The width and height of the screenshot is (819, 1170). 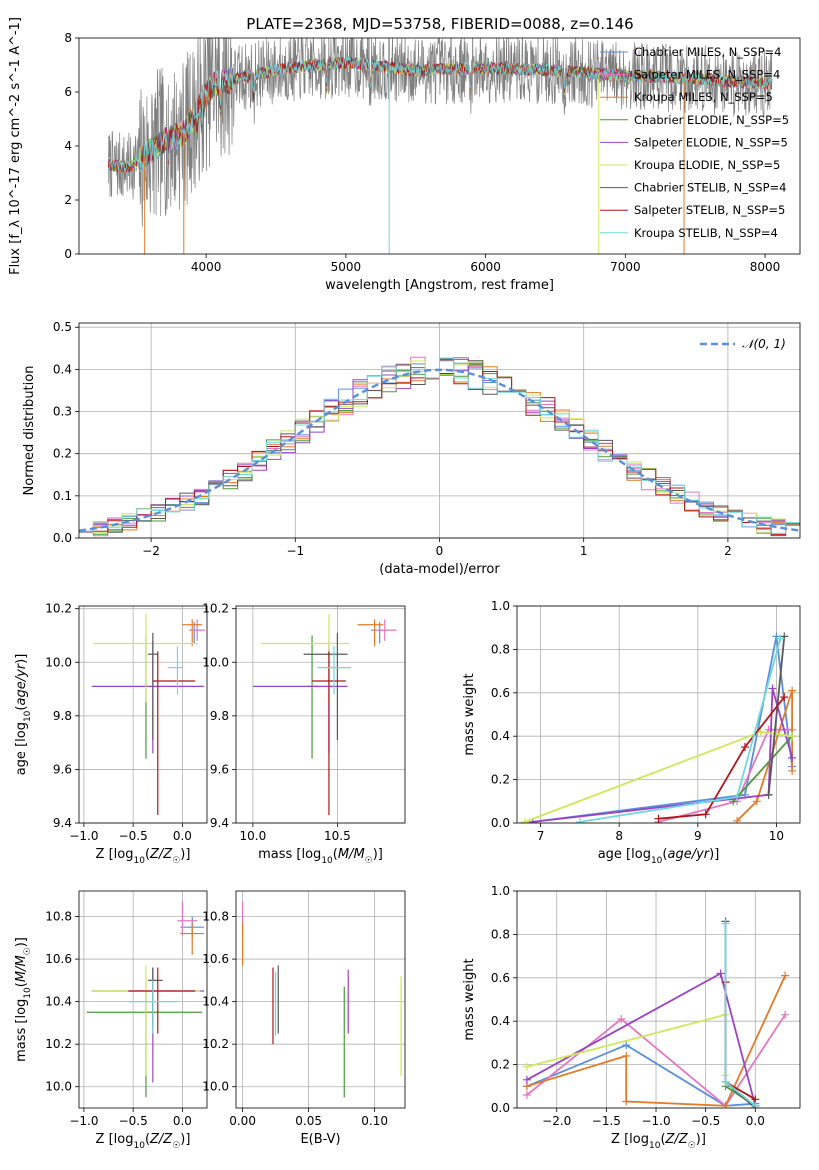 I want to click on y-tick-label: 0.5, so click(x=62, y=327).